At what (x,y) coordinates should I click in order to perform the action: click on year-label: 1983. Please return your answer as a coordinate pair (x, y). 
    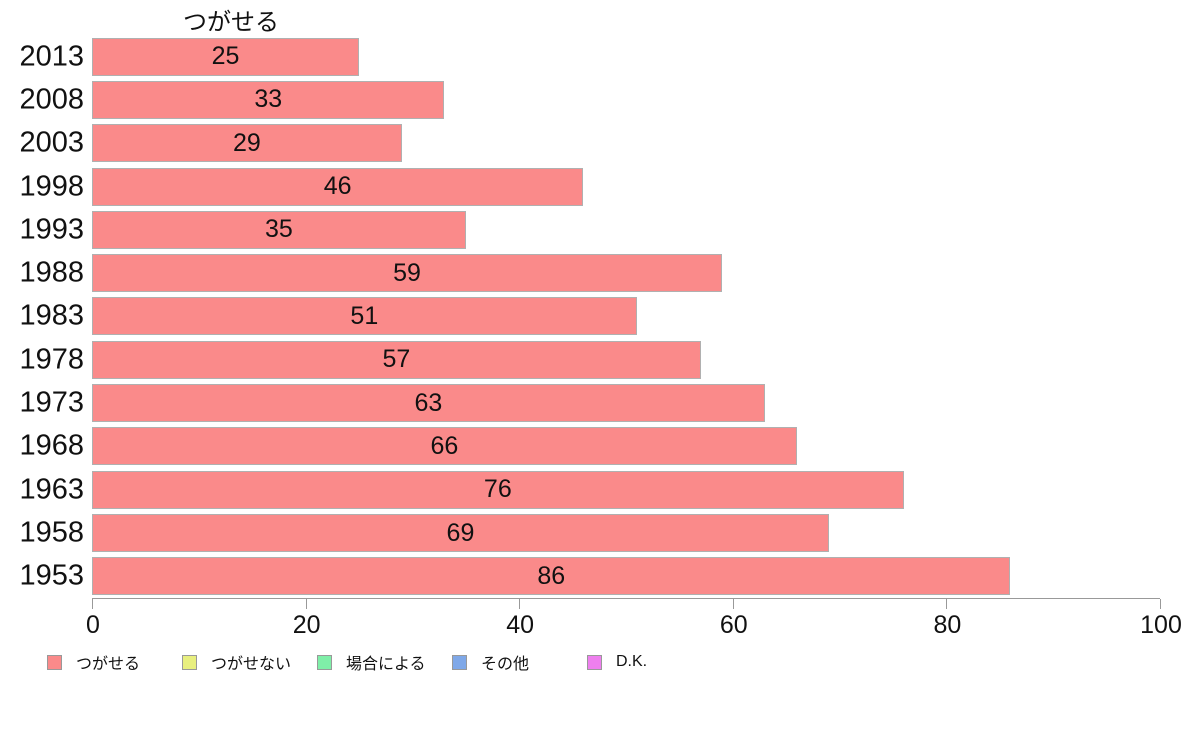
    Looking at the image, I should click on (51, 315).